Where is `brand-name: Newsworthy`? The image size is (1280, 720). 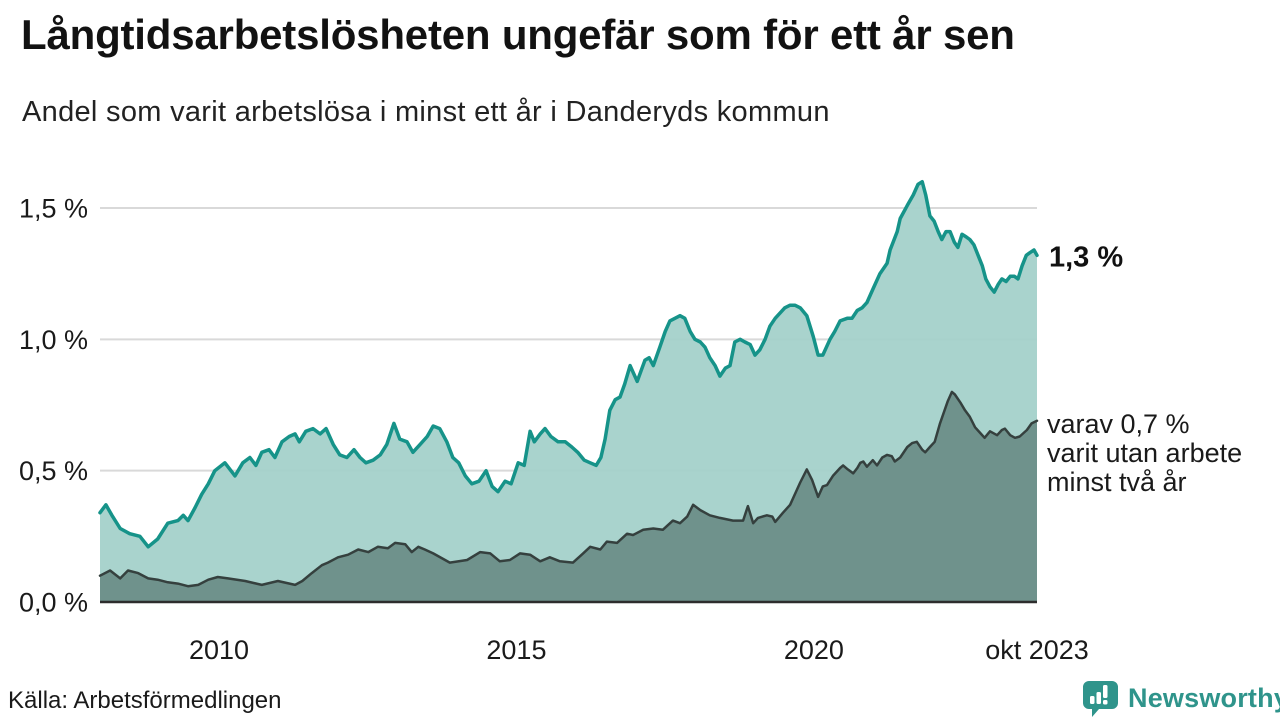 brand-name: Newsworthy is located at coordinates (1204, 698).